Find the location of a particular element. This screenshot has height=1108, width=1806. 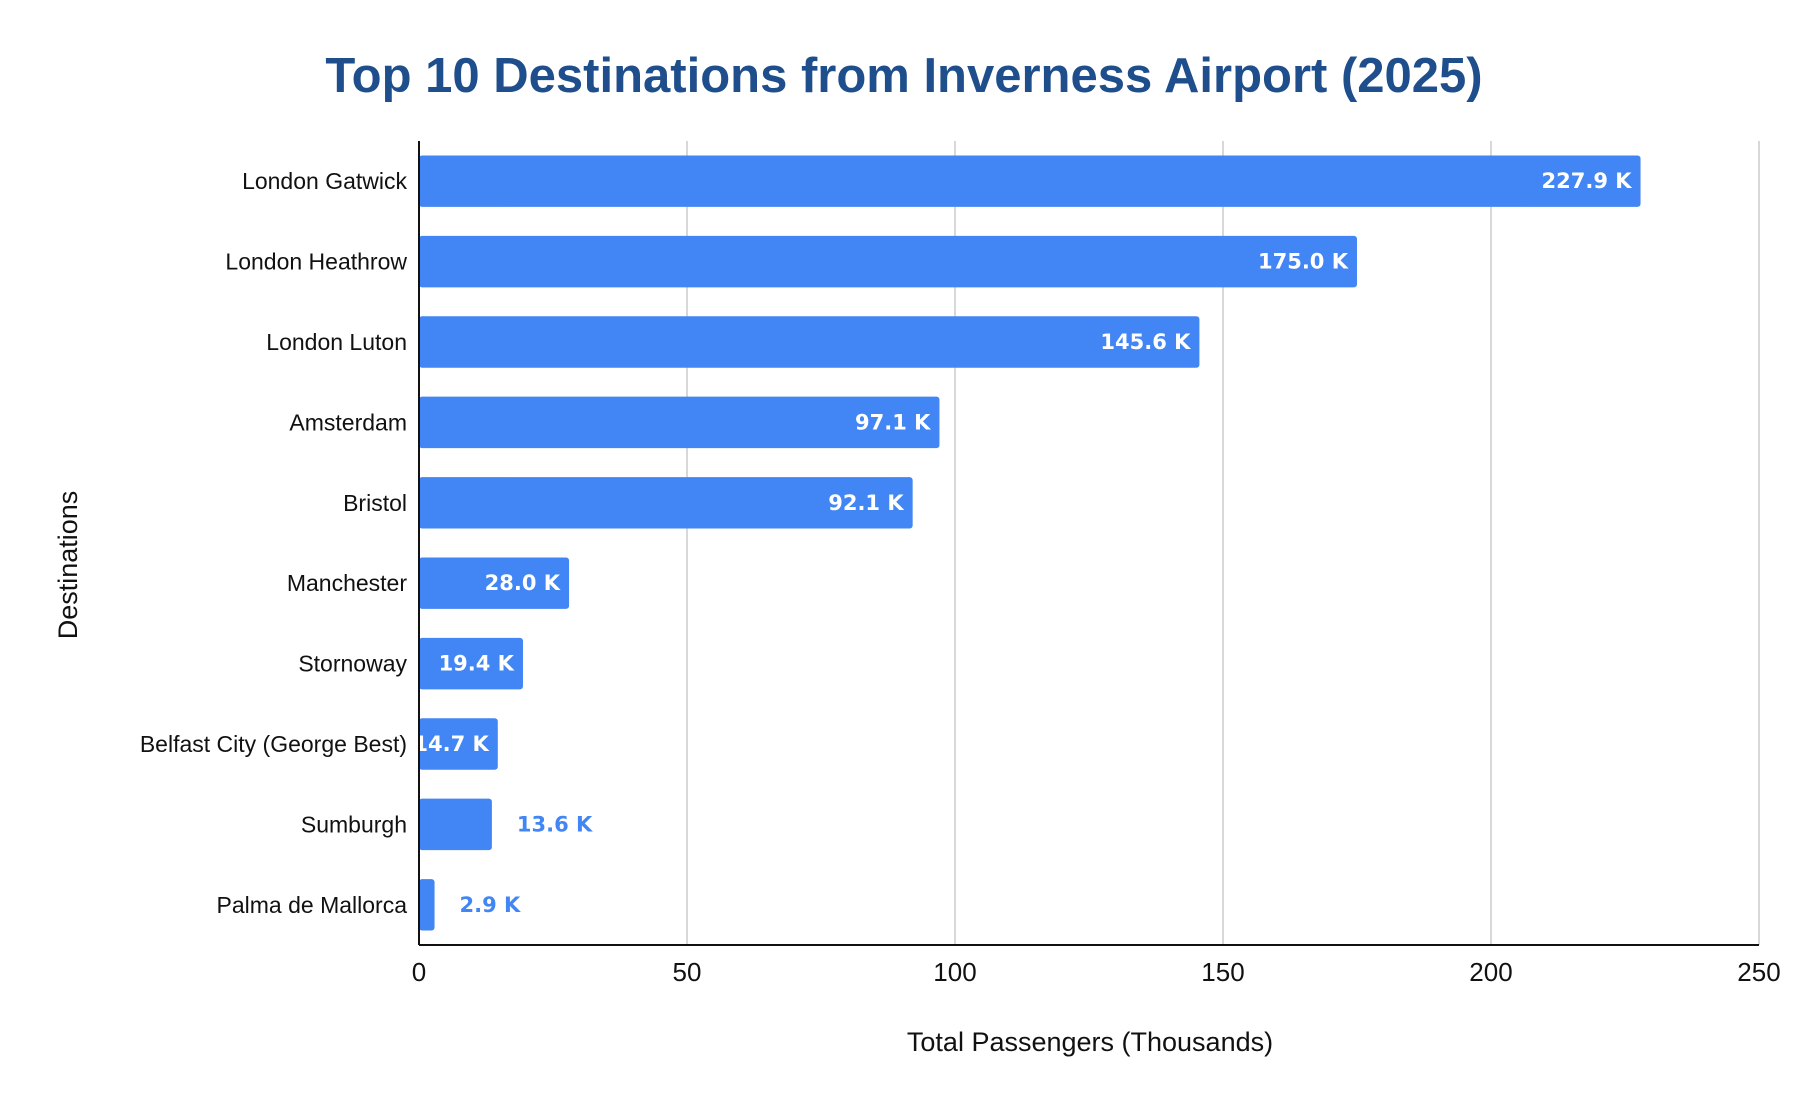

x-tick-label-200: 200 is located at coordinates (1490, 972).